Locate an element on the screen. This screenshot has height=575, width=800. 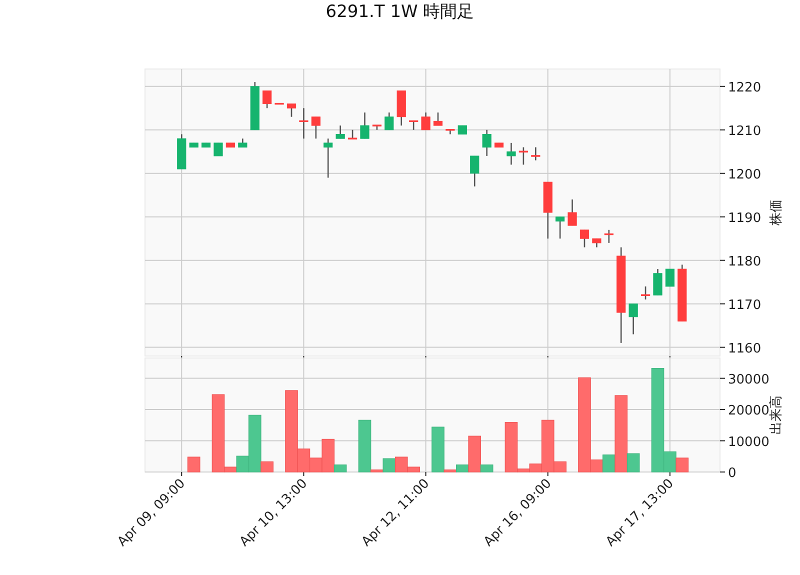
chart-title: 6291.T 1W 時間足 is located at coordinates (400, 12).